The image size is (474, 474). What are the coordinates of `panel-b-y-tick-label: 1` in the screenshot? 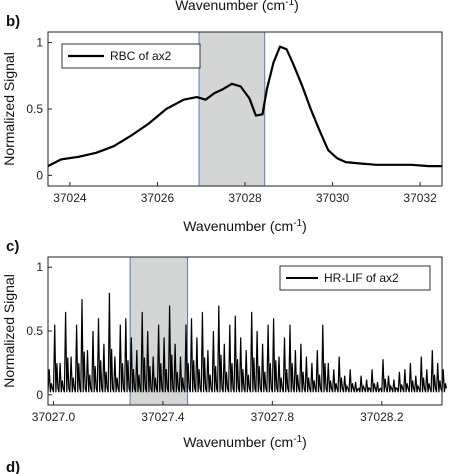 It's located at (39, 43).